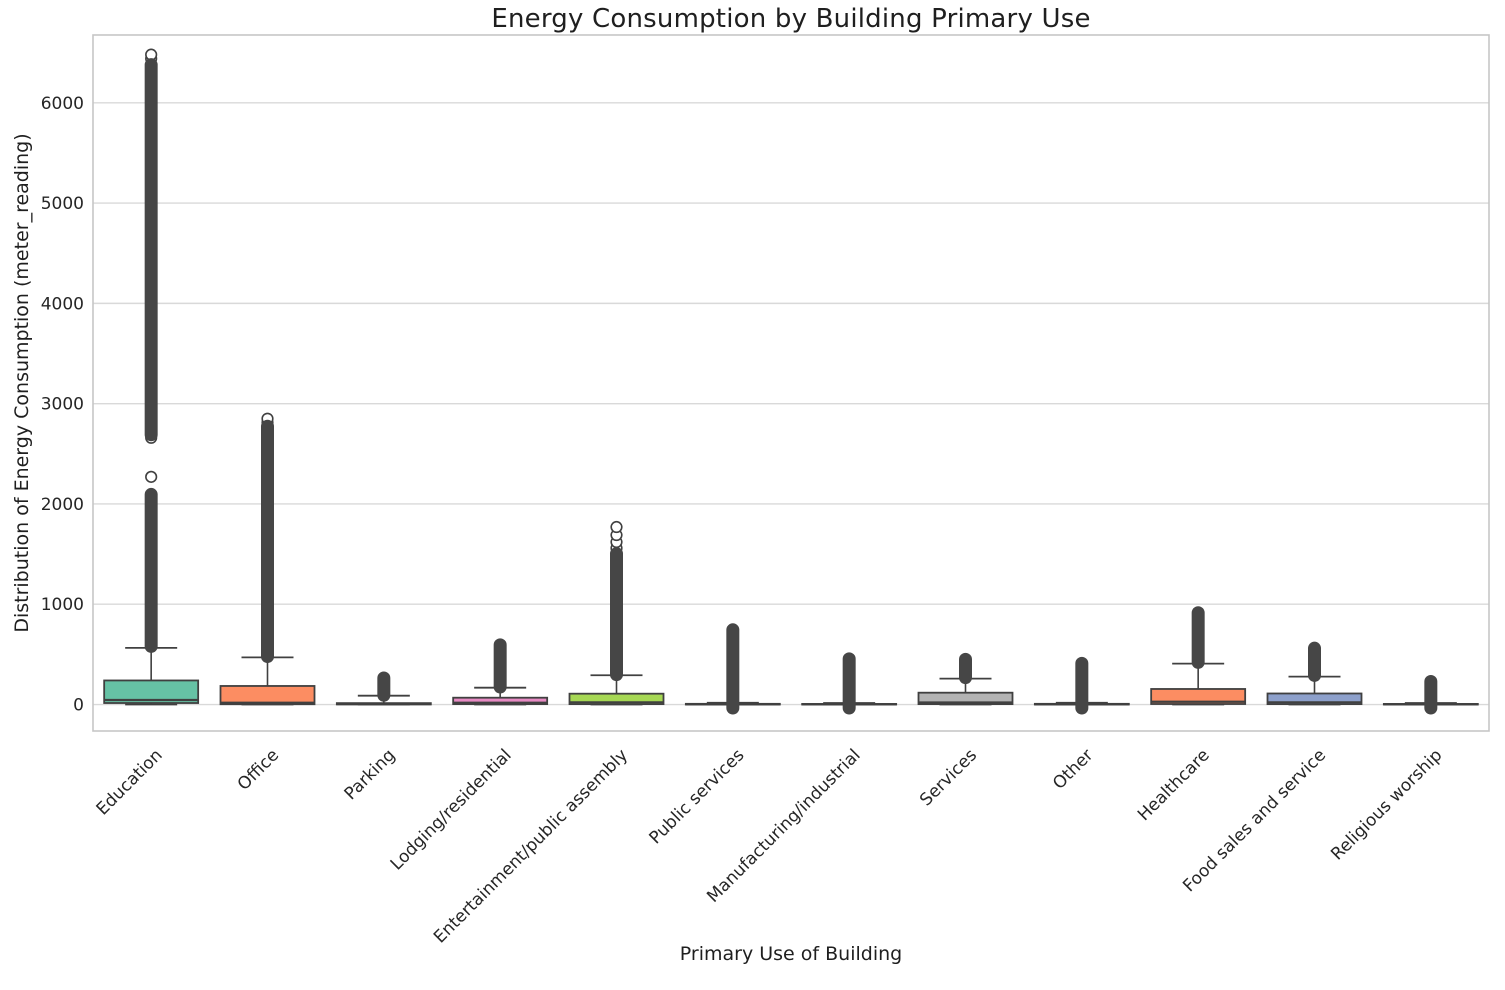 Image resolution: width=1505 pixels, height=990 pixels. I want to click on x-tick-label-parking: Parking, so click(370, 774).